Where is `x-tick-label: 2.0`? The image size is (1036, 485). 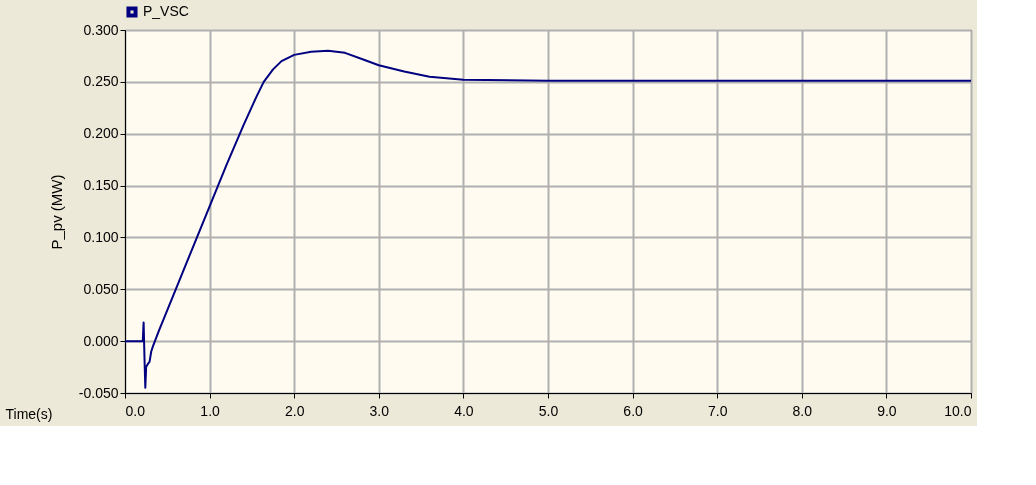
x-tick-label: 2.0 is located at coordinates (294, 410).